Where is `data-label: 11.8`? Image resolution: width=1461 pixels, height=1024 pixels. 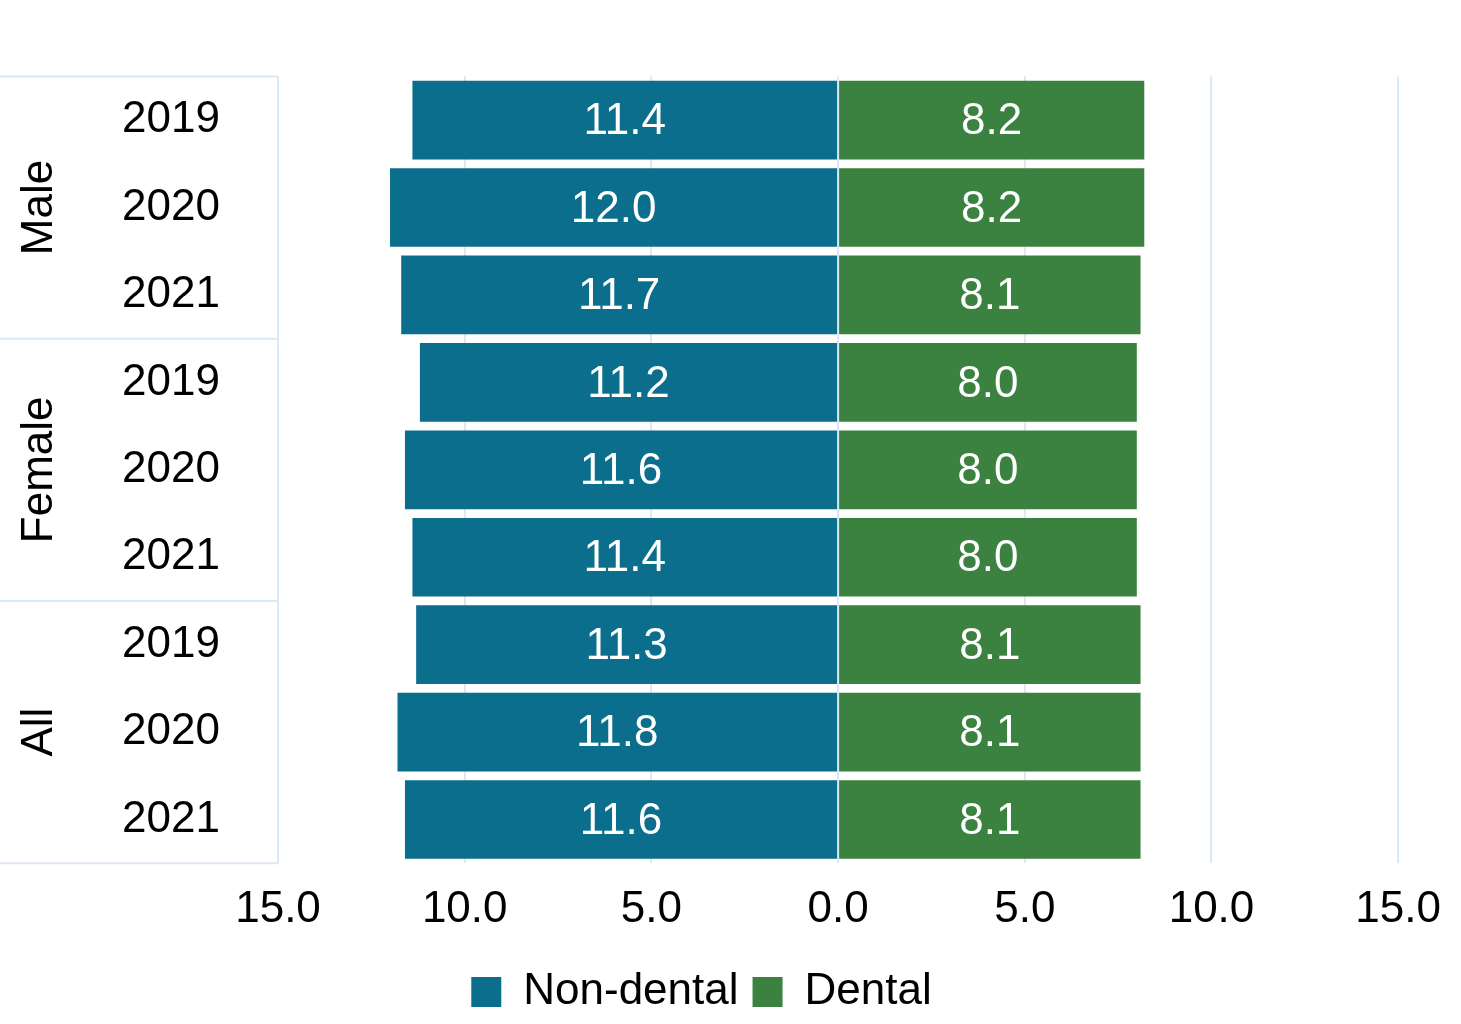
data-label: 11.8 is located at coordinates (617, 731).